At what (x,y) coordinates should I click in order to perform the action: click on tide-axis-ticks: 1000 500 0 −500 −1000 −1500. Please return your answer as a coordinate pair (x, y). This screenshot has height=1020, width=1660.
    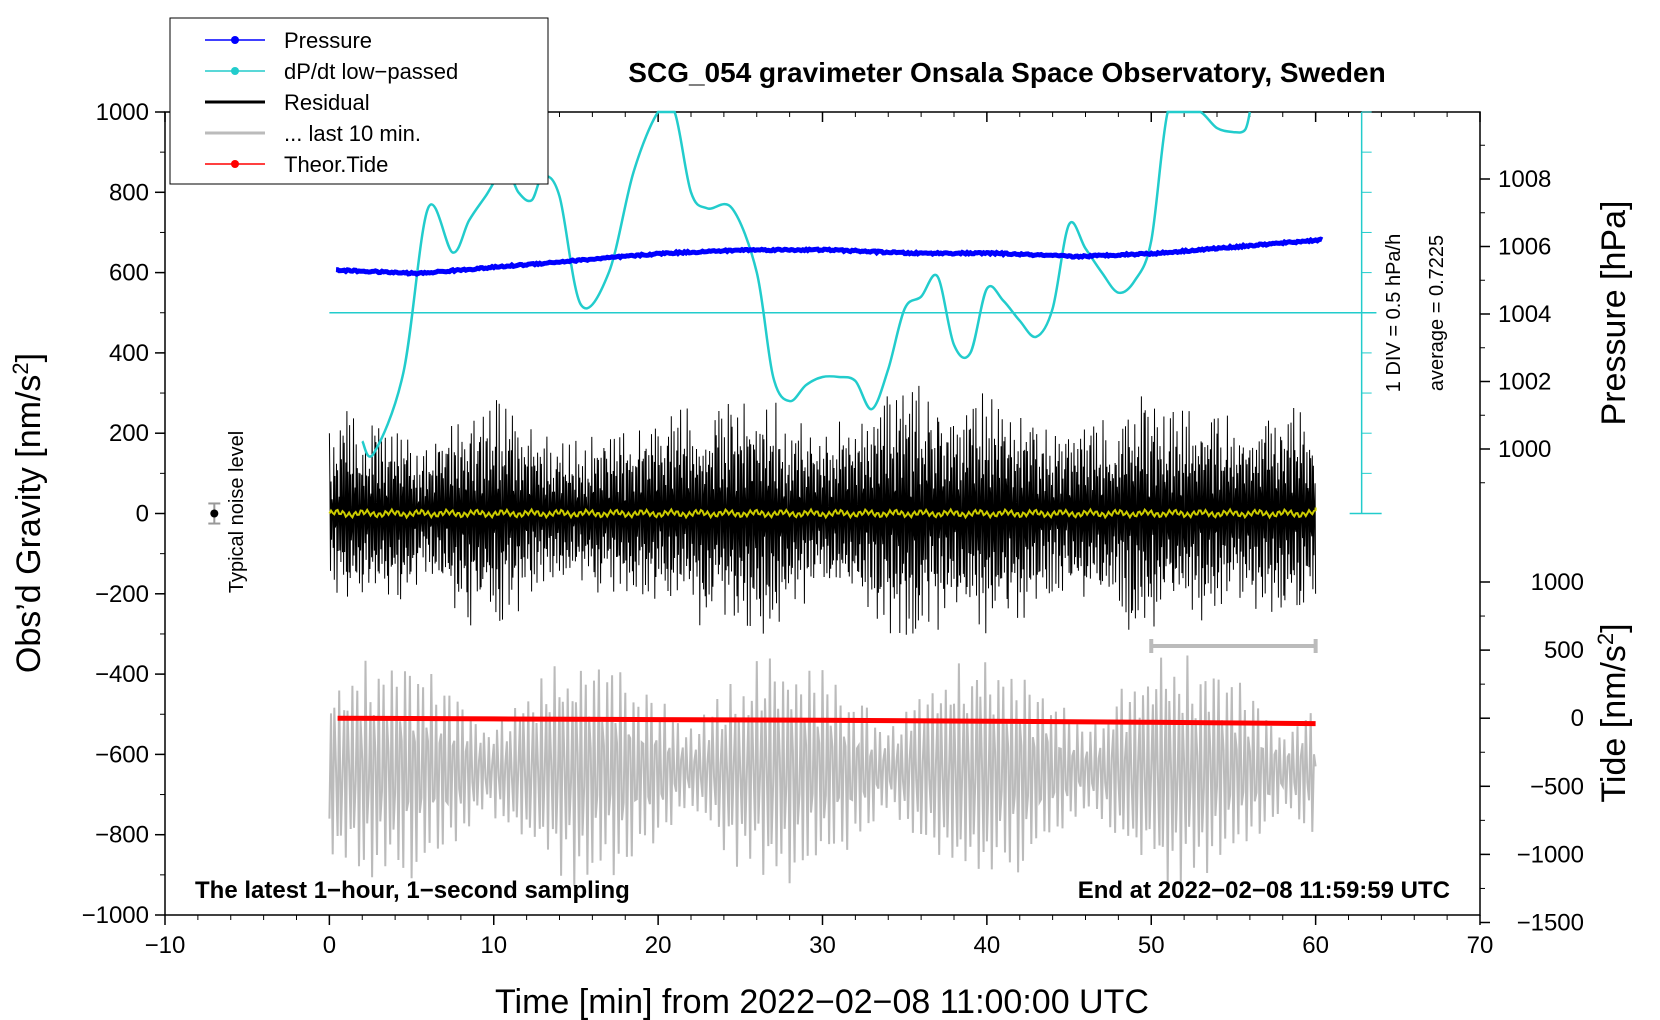
    Looking at the image, I should click on (1532, 753).